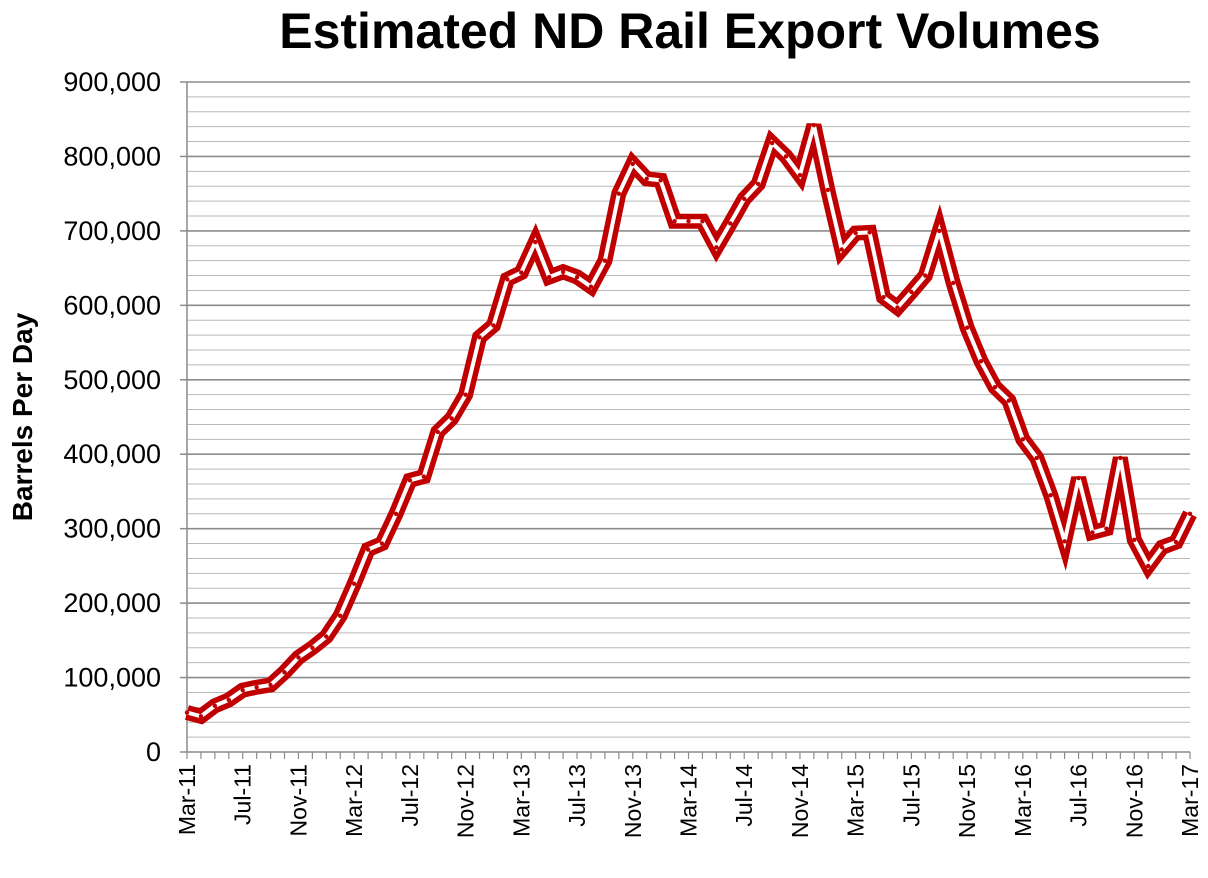 Image resolution: width=1208 pixels, height=878 pixels. I want to click on y-tick-label: 900,000, so click(112, 82).